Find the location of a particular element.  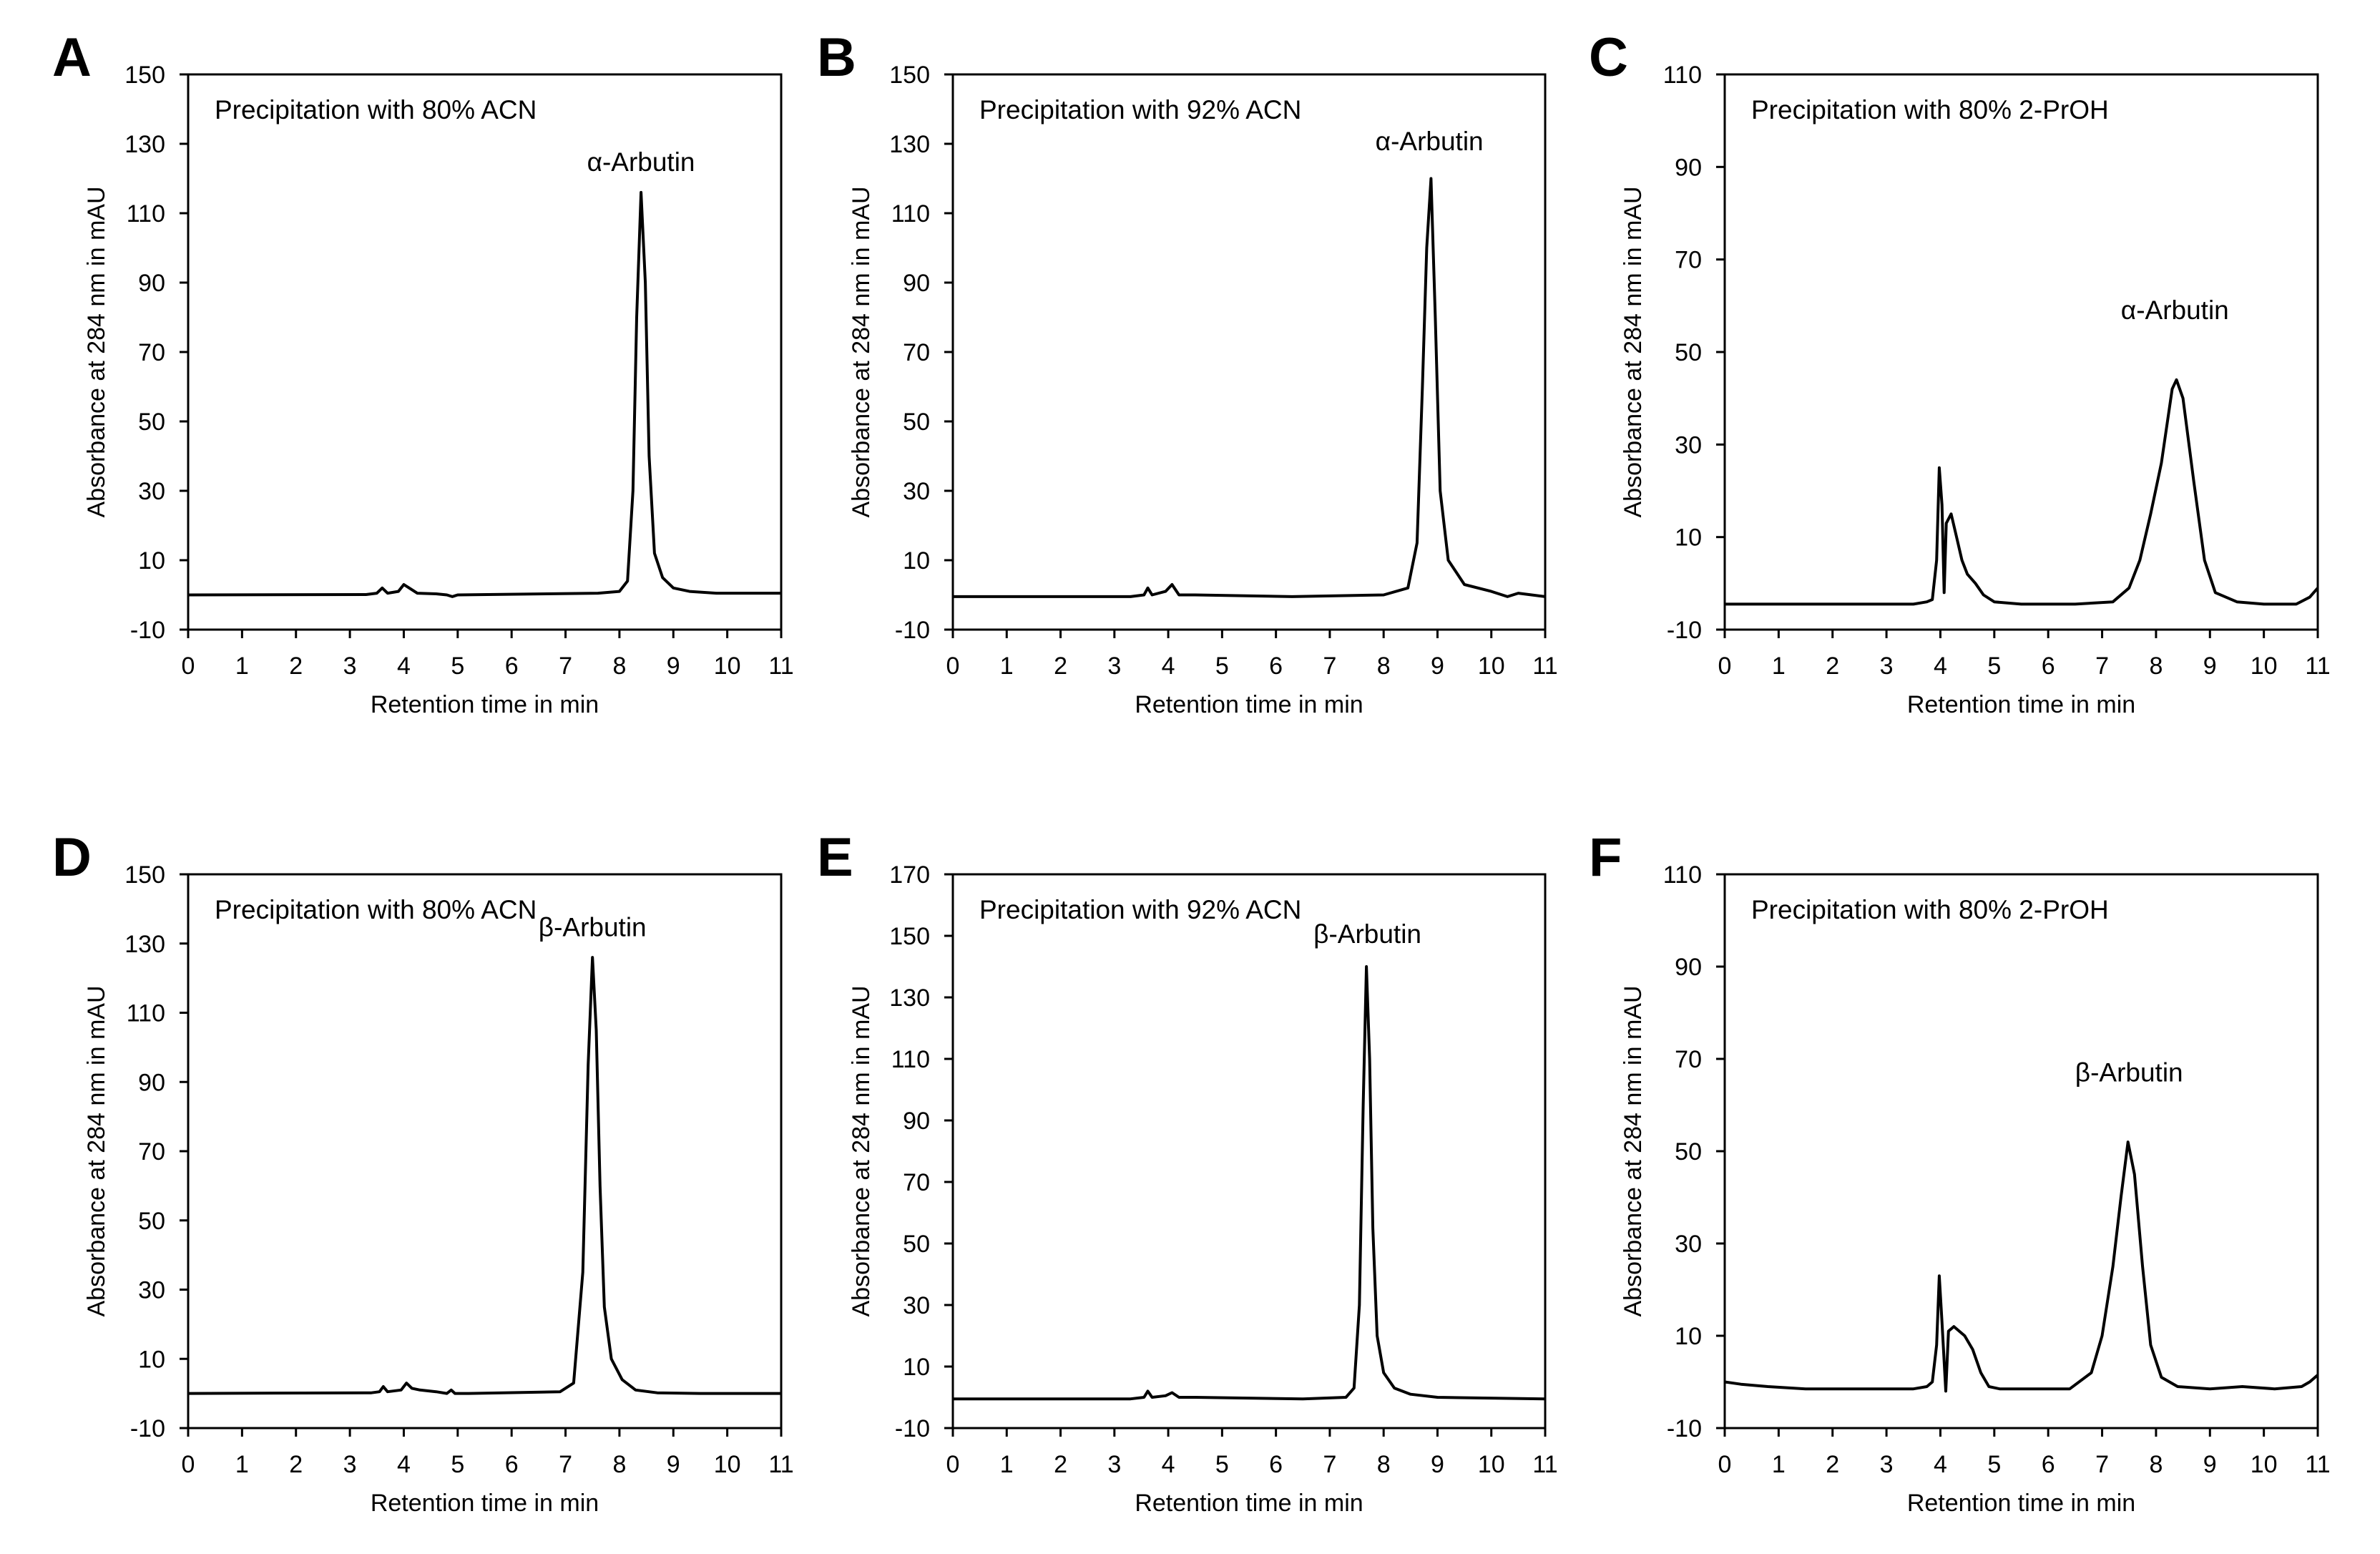

x-axis-label-d: Retention time in min is located at coordinates (485, 1504).